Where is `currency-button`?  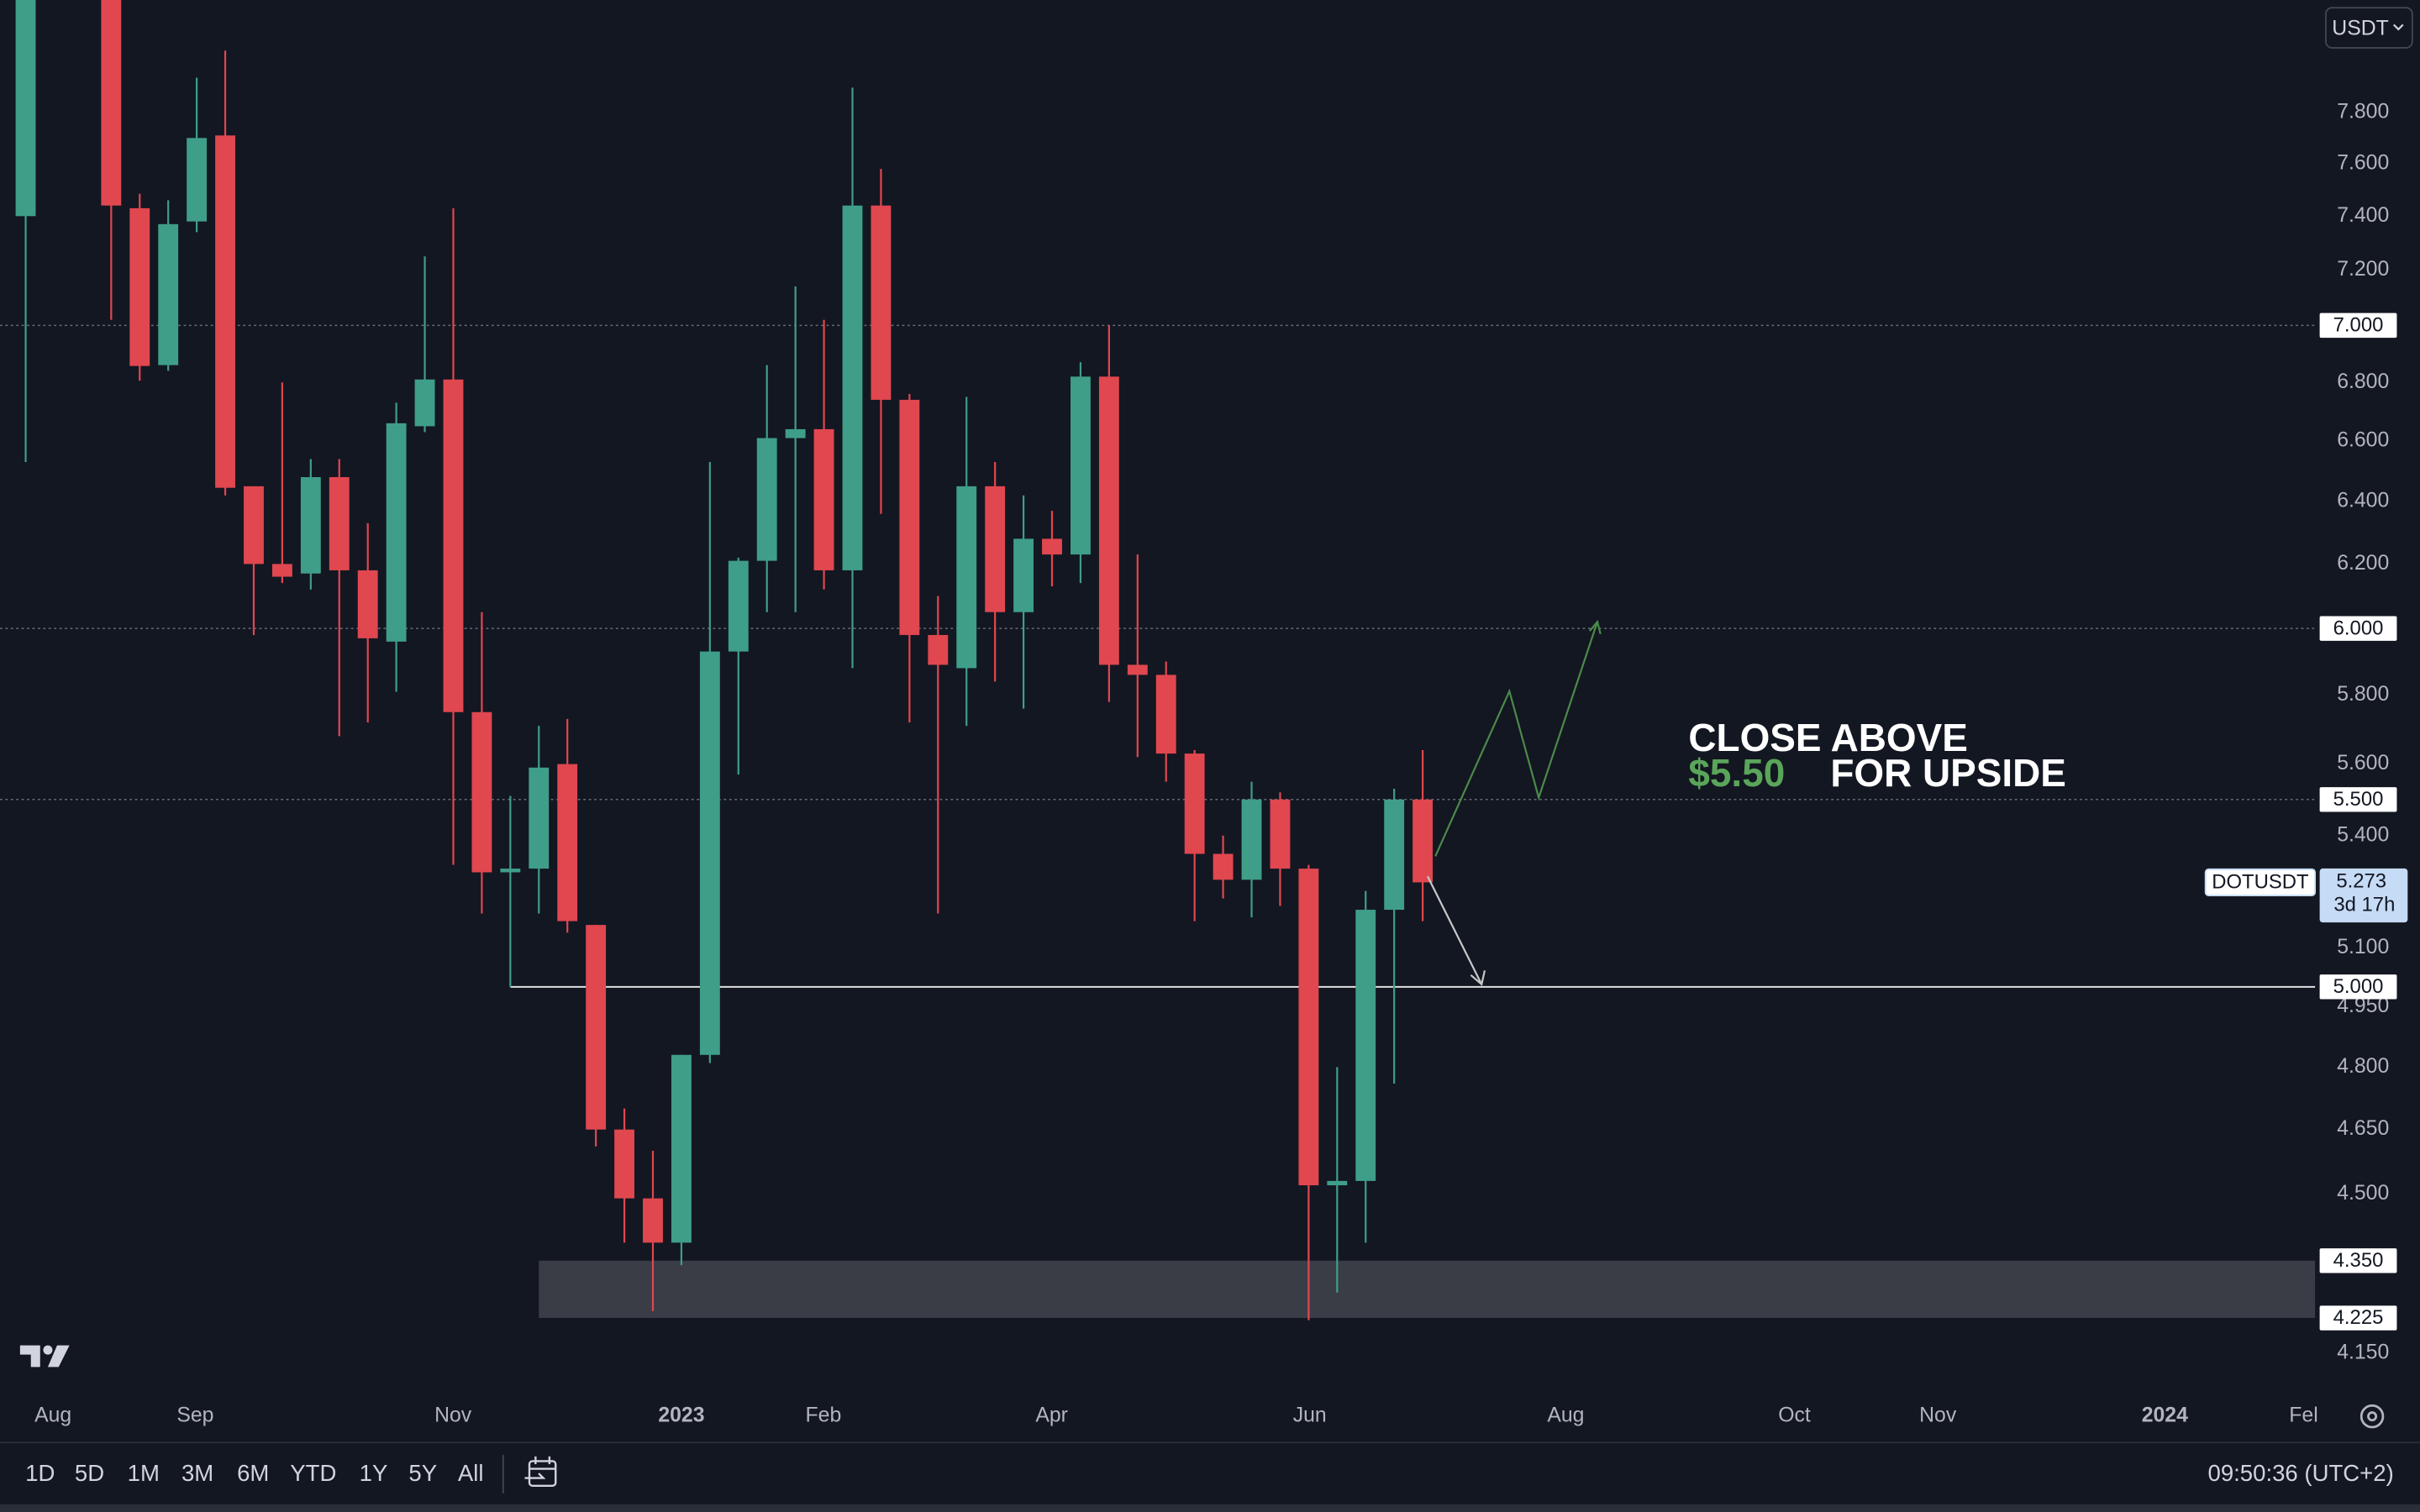 currency-button is located at coordinates (2369, 28).